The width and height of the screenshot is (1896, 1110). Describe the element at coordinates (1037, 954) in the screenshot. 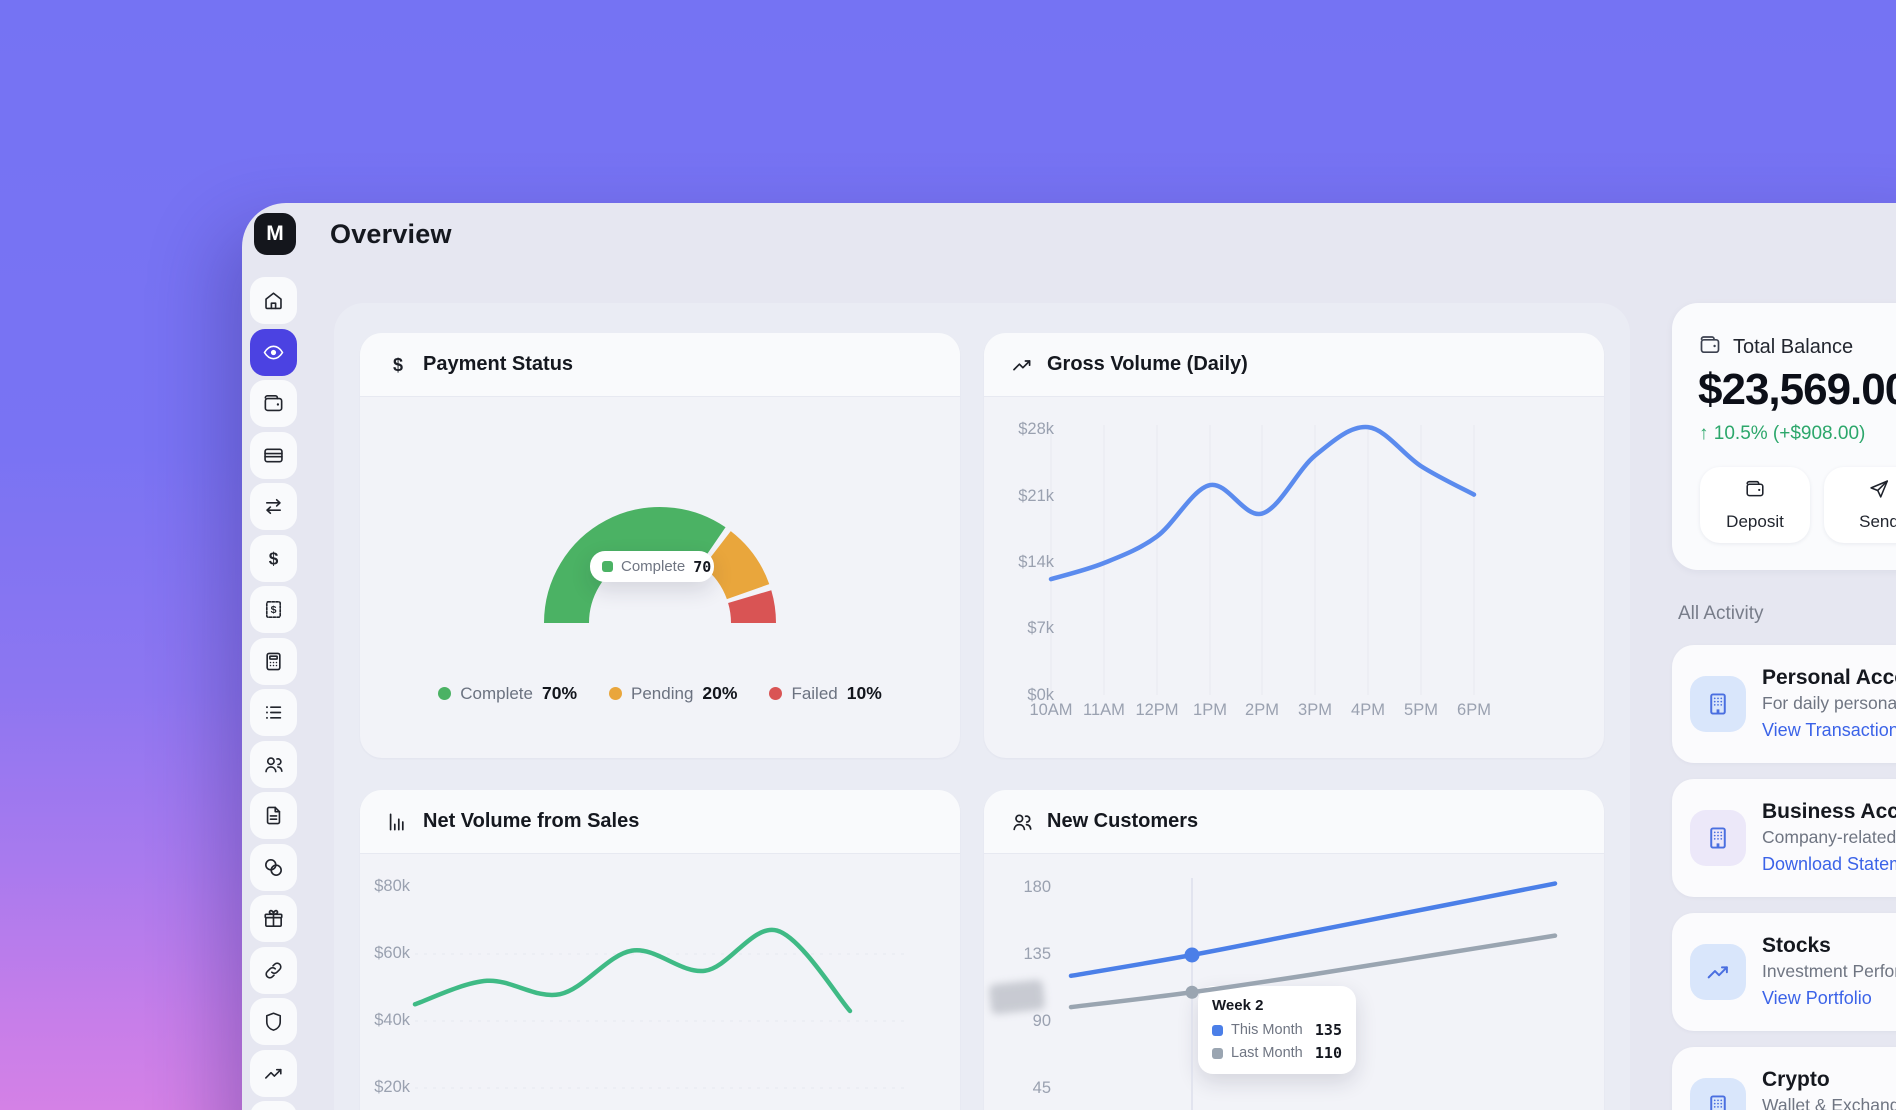

I see `y-axis-label: 135` at that location.